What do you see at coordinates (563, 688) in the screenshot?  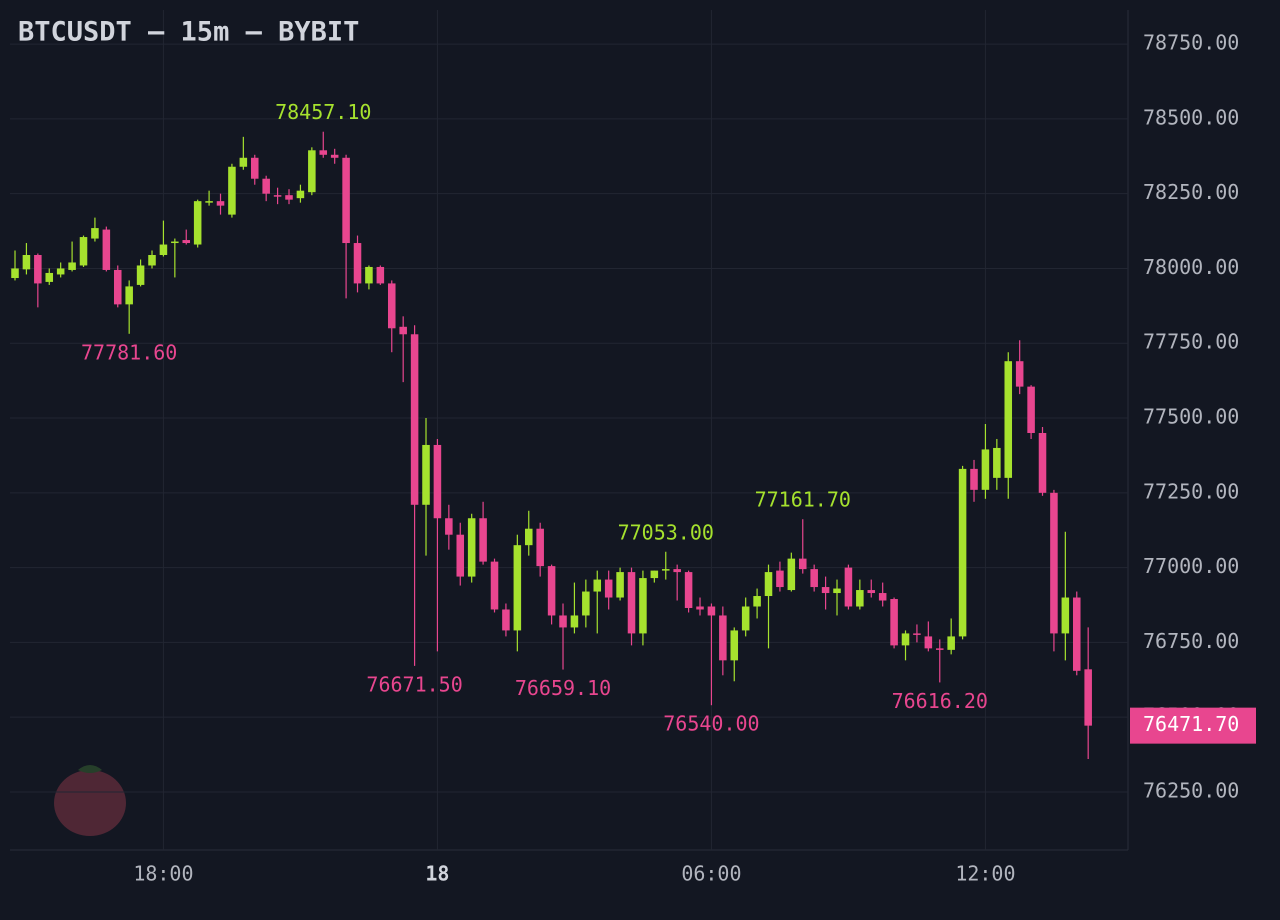 I see `annotation-label: 76659.10` at bounding box center [563, 688].